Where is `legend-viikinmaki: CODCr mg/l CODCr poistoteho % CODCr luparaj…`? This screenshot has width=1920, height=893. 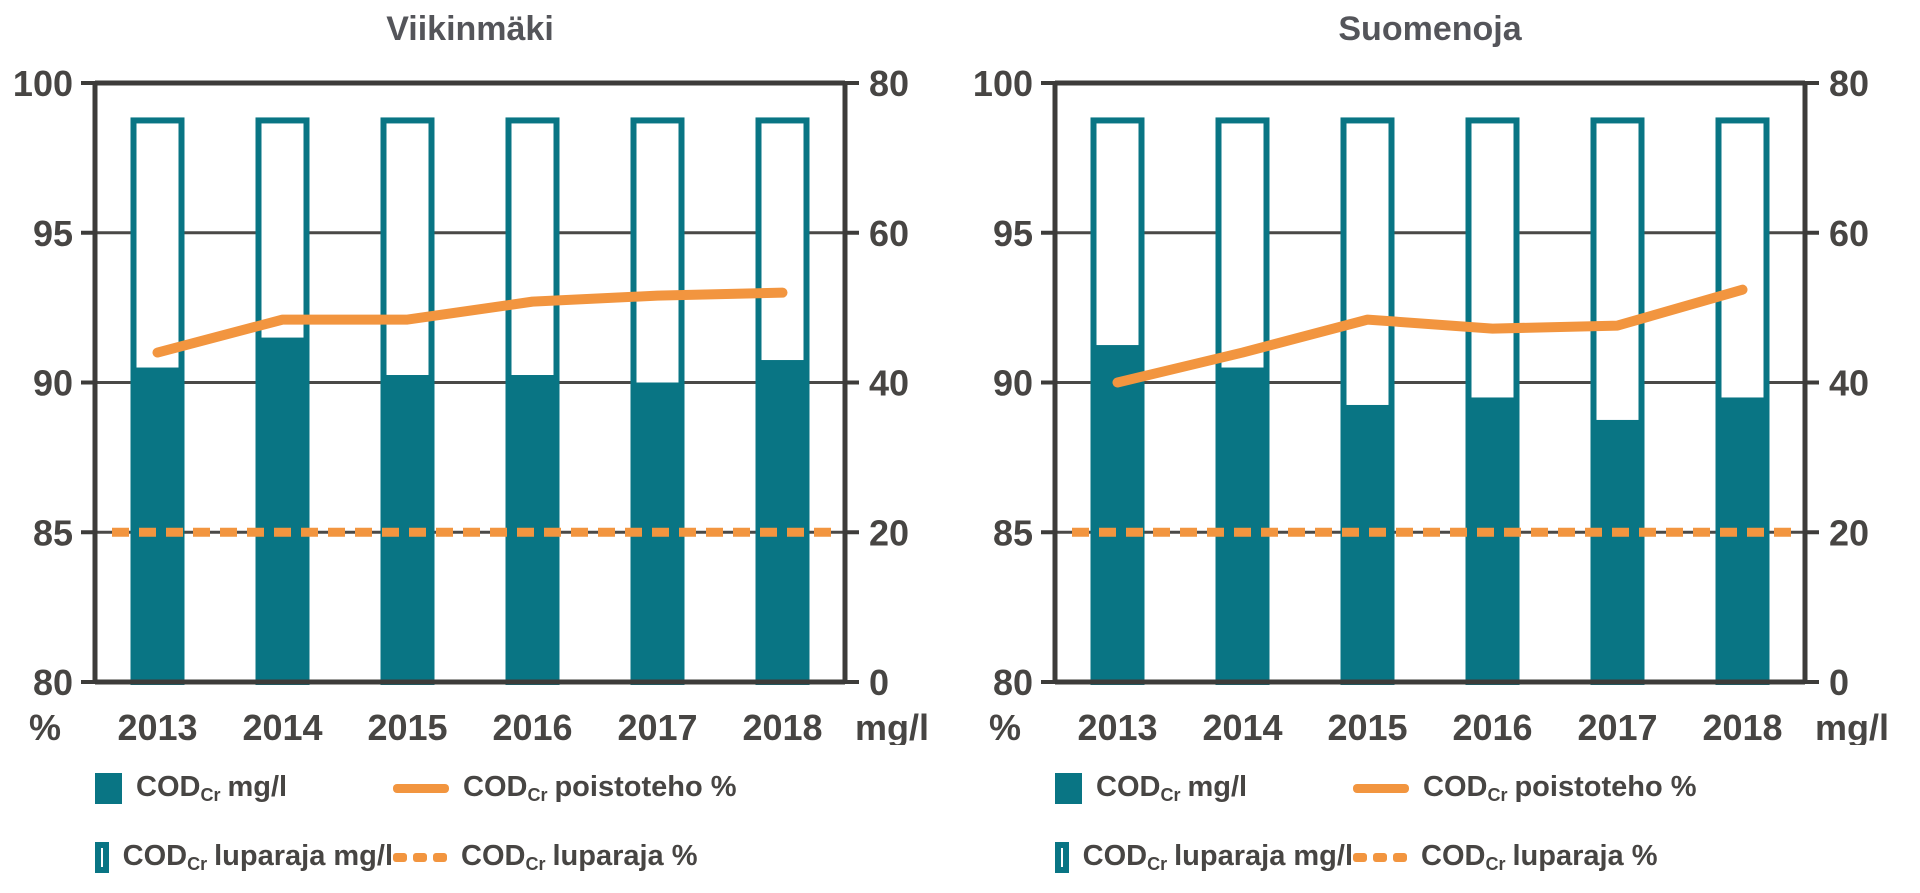 legend-viikinmaki: CODCr mg/l CODCr poistoteho % CODCr luparaj… is located at coordinates (480, 823).